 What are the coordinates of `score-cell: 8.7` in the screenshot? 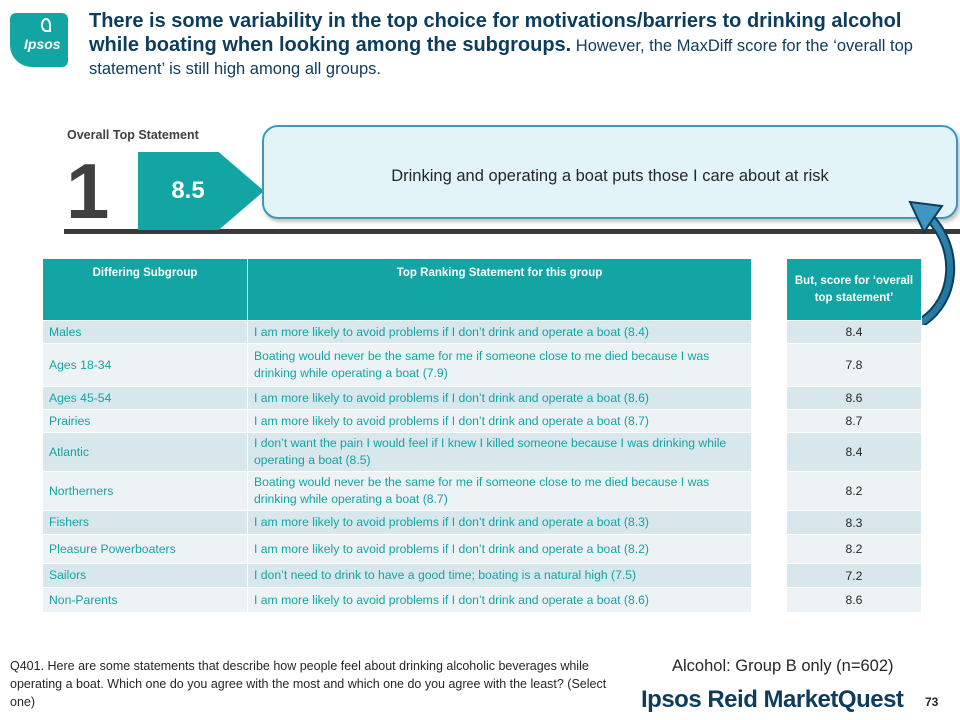 It's located at (854, 421).